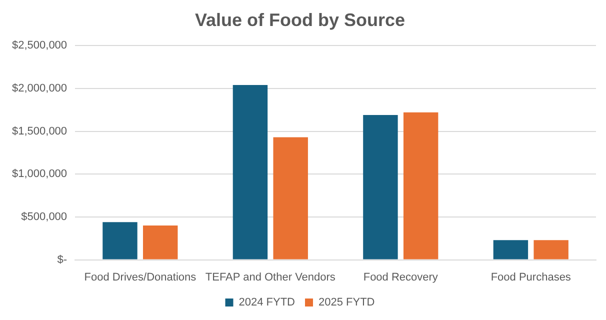 This screenshot has height=320, width=606. I want to click on x-tick-label: Food Drives/Donations, so click(140, 277).